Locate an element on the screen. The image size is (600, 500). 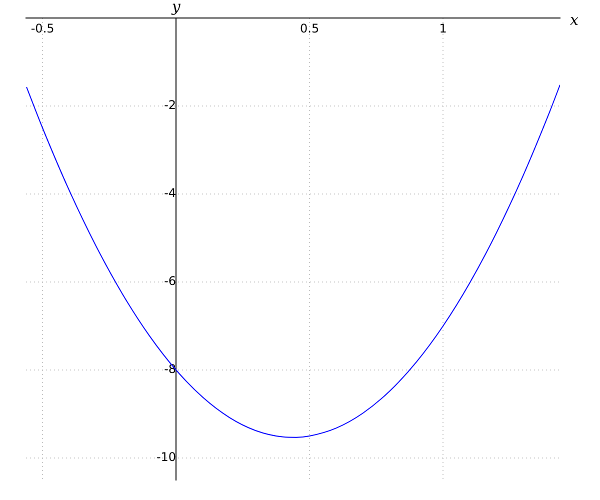
x-tick-label: 0.5 is located at coordinates (310, 28).